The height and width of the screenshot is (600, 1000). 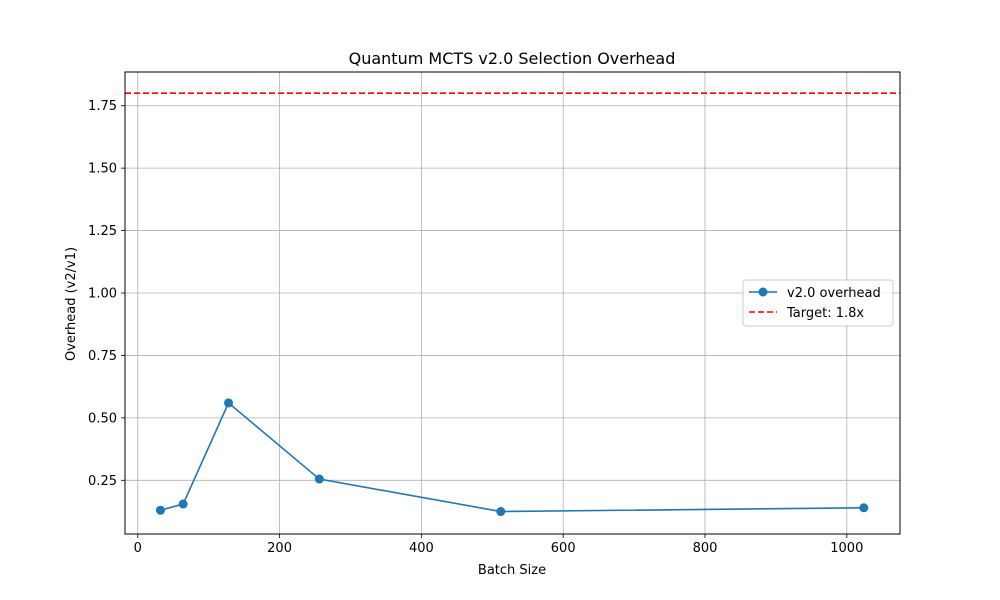 What do you see at coordinates (563, 548) in the screenshot?
I see `x-tick-label: 600` at bounding box center [563, 548].